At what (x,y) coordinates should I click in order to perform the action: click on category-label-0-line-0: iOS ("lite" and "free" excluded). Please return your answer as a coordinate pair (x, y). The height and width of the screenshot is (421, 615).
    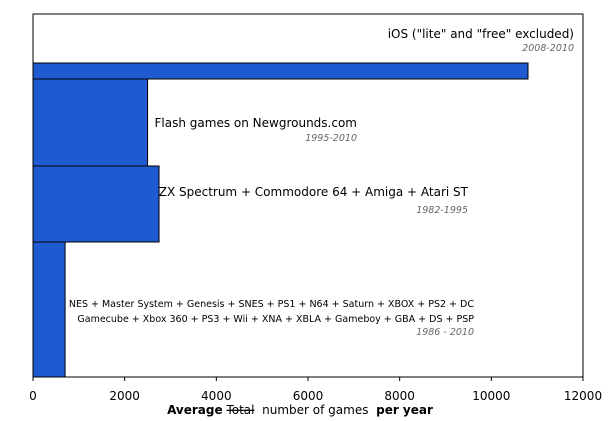
    Looking at the image, I should click on (481, 34).